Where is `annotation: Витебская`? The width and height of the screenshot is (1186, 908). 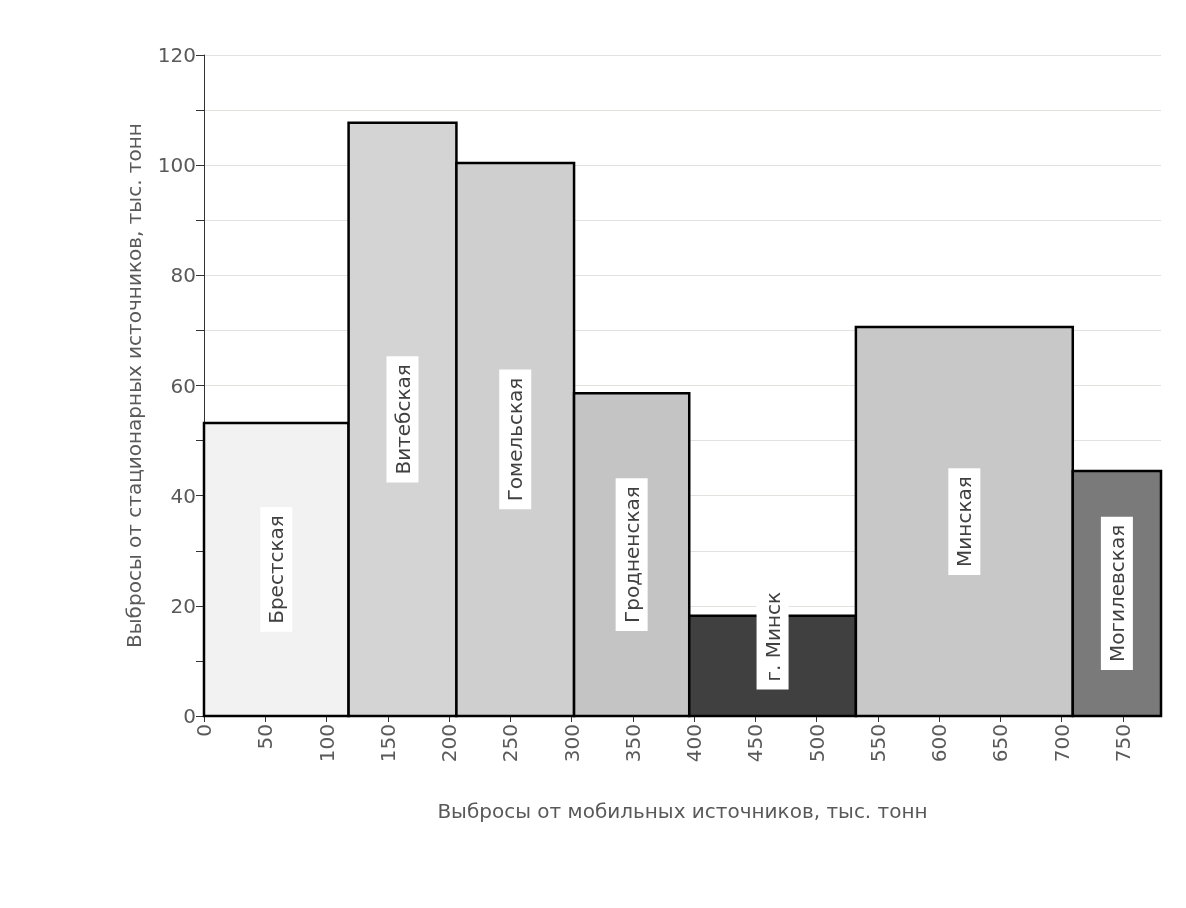
annotation: Витебская is located at coordinates (402, 419).